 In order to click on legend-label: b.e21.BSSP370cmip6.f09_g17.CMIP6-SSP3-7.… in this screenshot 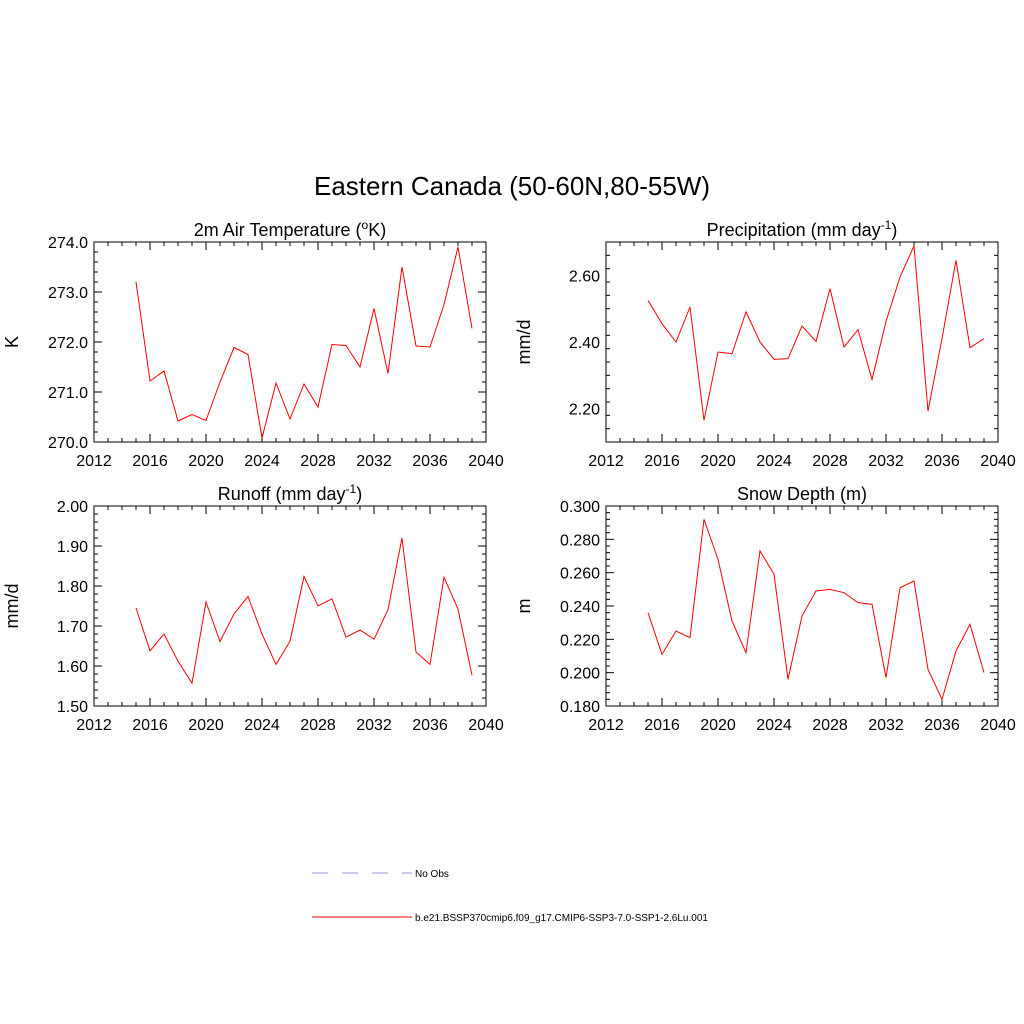, I will do `click(561, 918)`.